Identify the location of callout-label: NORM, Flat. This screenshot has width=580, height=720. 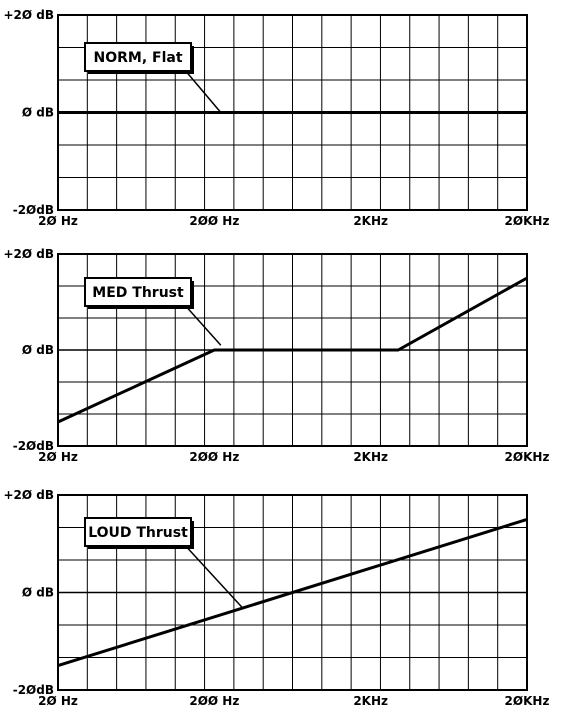
(137, 58).